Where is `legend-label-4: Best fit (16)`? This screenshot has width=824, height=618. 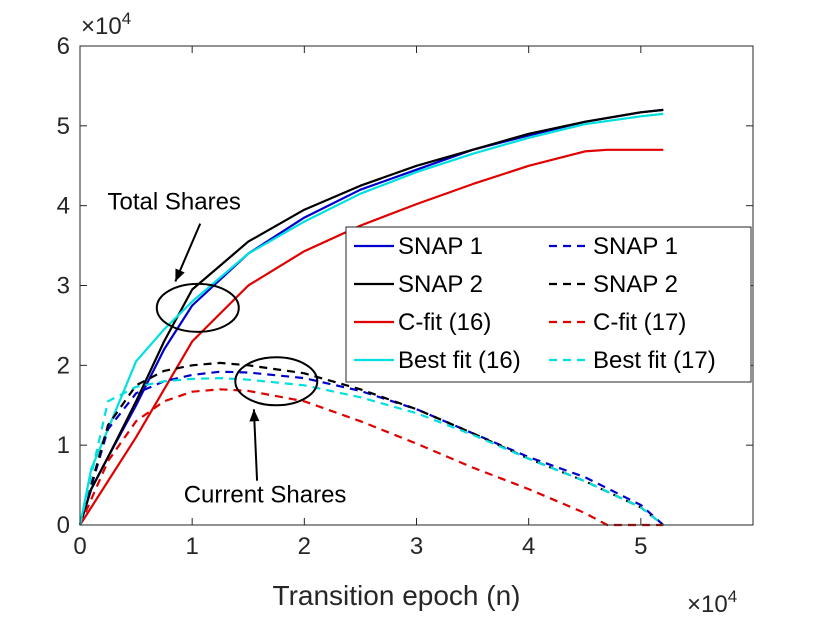
legend-label-4: Best fit (16) is located at coordinates (459, 360).